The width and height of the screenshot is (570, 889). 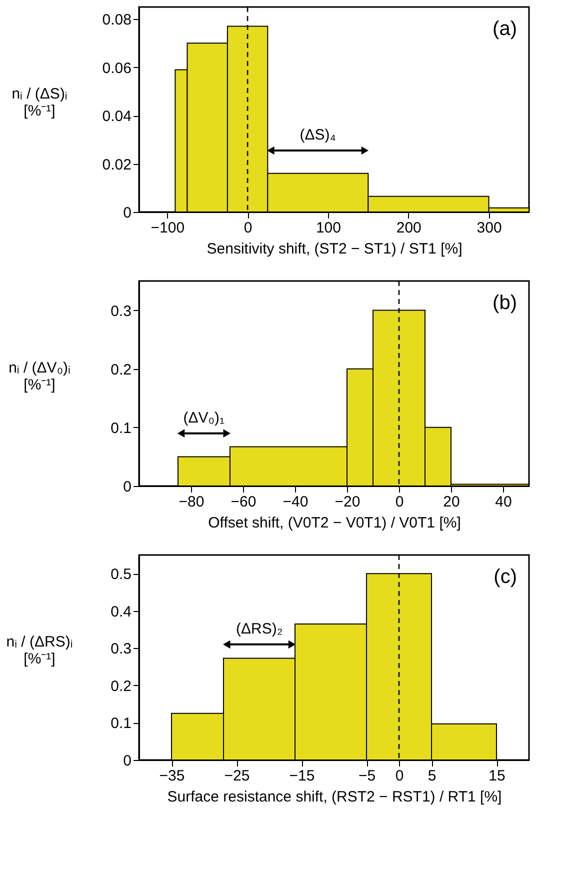 I want to click on x-tick-label: 200, so click(x=409, y=228).